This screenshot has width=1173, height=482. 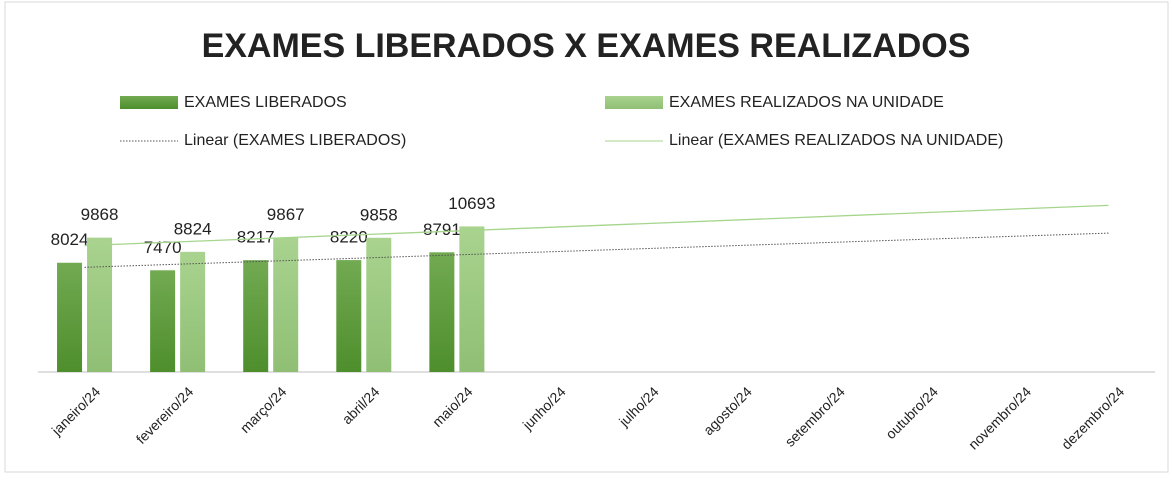 I want to click on data-label: 9858, so click(x=379, y=214).